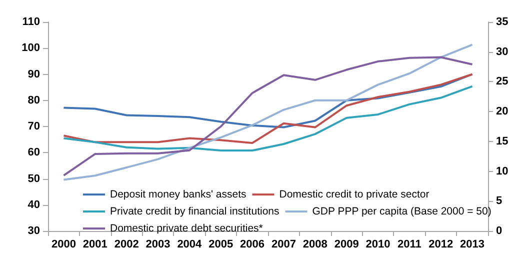 This screenshot has width=528, height=265. What do you see at coordinates (502, 52) in the screenshot?
I see `y2-tick-label: 30` at bounding box center [502, 52].